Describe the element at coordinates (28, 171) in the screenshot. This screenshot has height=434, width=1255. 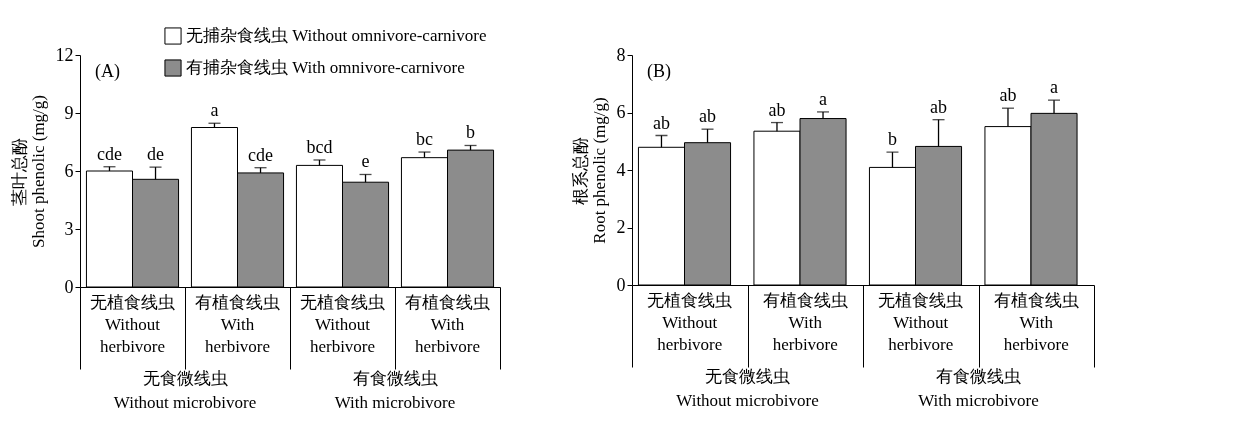
I see `y-axis-title: 茎叶总酚 Shoot phenolic (mg/g)` at that location.